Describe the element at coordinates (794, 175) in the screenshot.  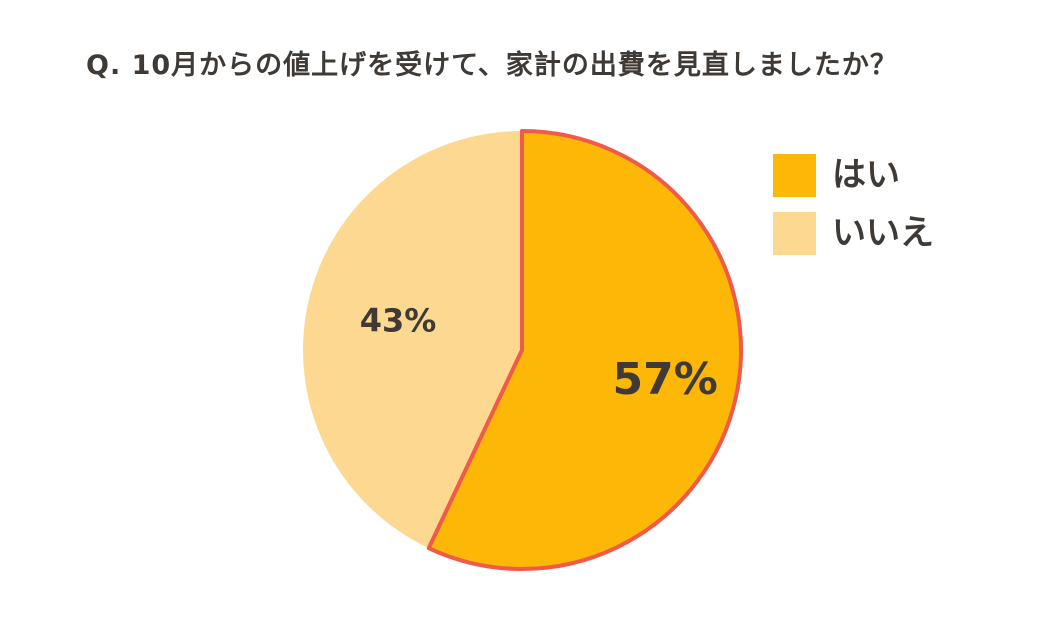
I see `legend-swatch-yes` at that location.